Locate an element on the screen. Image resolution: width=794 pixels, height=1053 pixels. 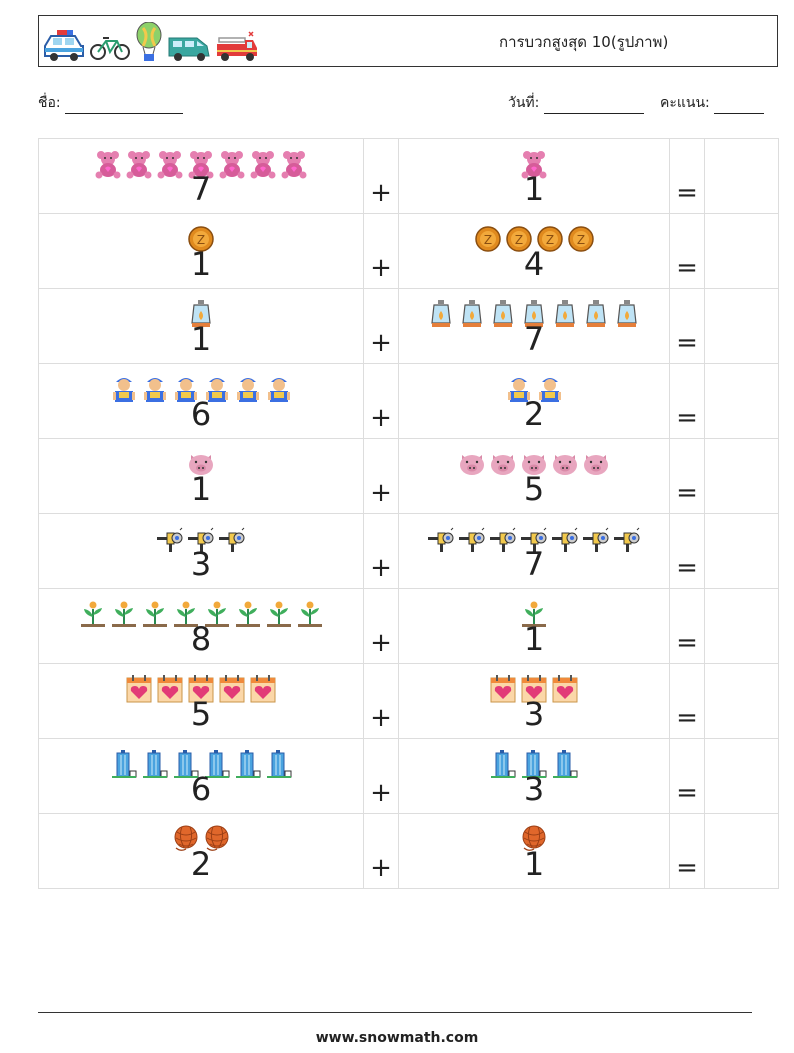
addend-a-cell: 7 is located at coordinates (201, 176).